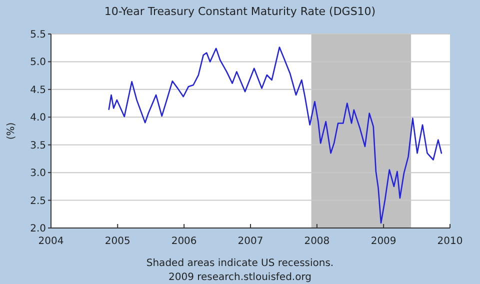  I want to click on x-tick-label: 2008, so click(317, 241).